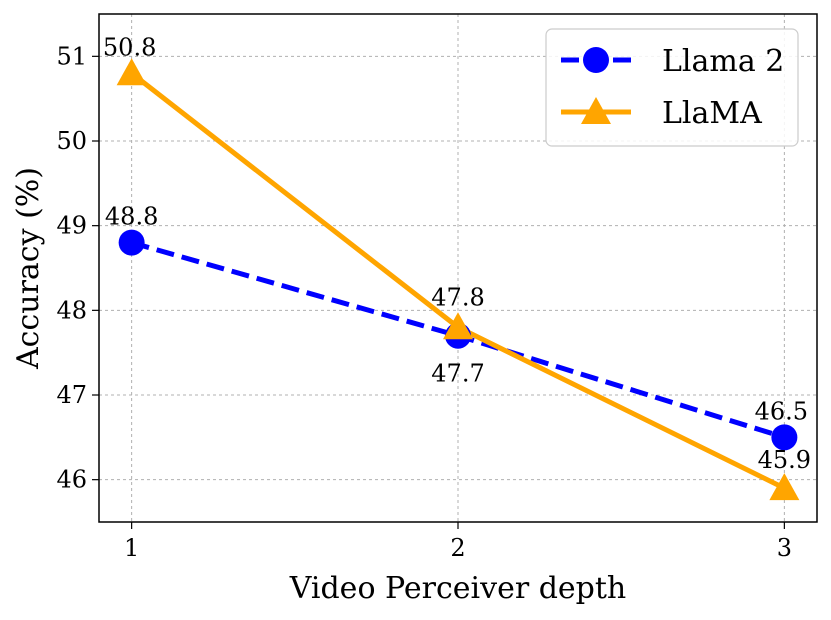 The image size is (831, 620). Describe the element at coordinates (723, 61) in the screenshot. I see `legend-label-llama2: Llama 2` at that location.